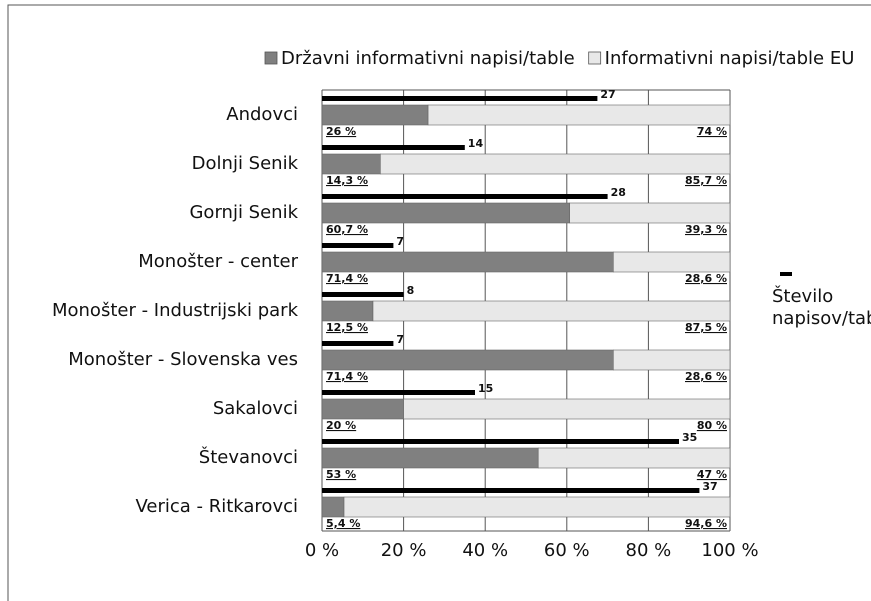  What do you see at coordinates (730, 58) in the screenshot?
I see `legend-label: Informativni napisi/table EU` at bounding box center [730, 58].